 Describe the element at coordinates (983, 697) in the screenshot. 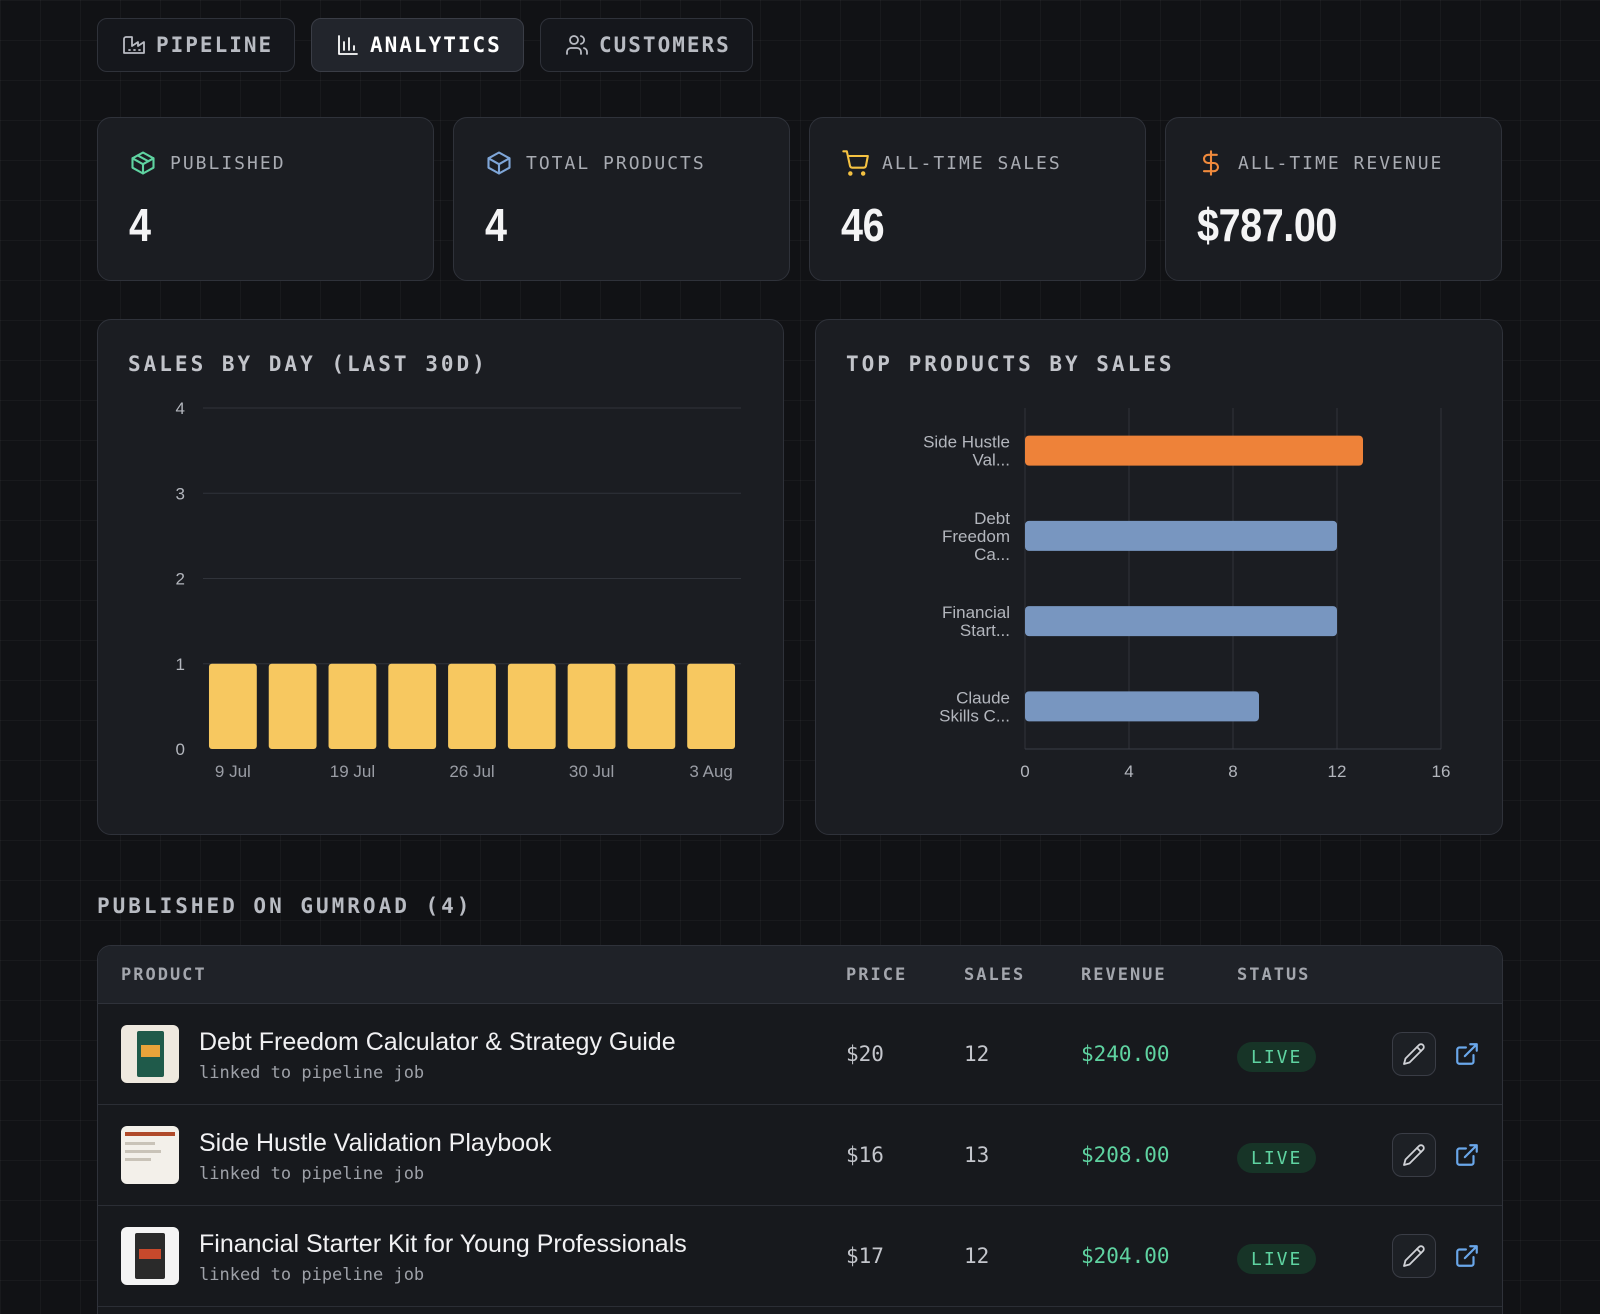

I see `y-tick-label: Claude` at that location.